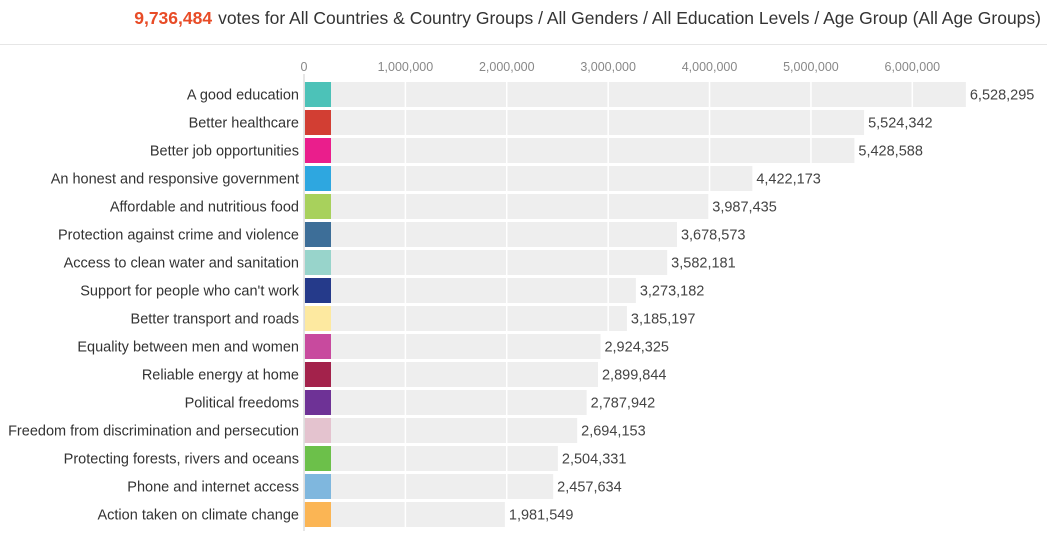 The width and height of the screenshot is (1047, 541). Describe the element at coordinates (623, 404) in the screenshot. I see `value-label: 2,787,942` at that location.